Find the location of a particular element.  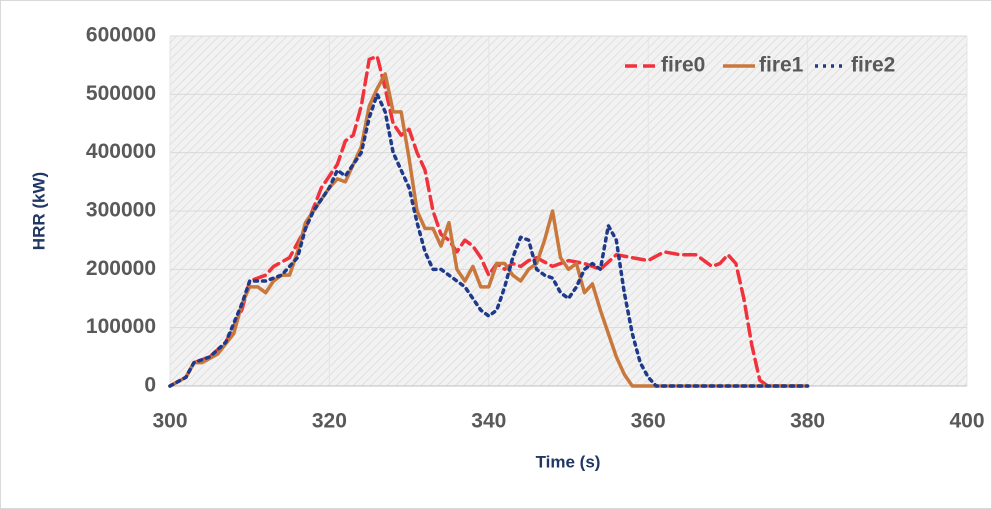

x-tick-label: 360 is located at coordinates (648, 421).